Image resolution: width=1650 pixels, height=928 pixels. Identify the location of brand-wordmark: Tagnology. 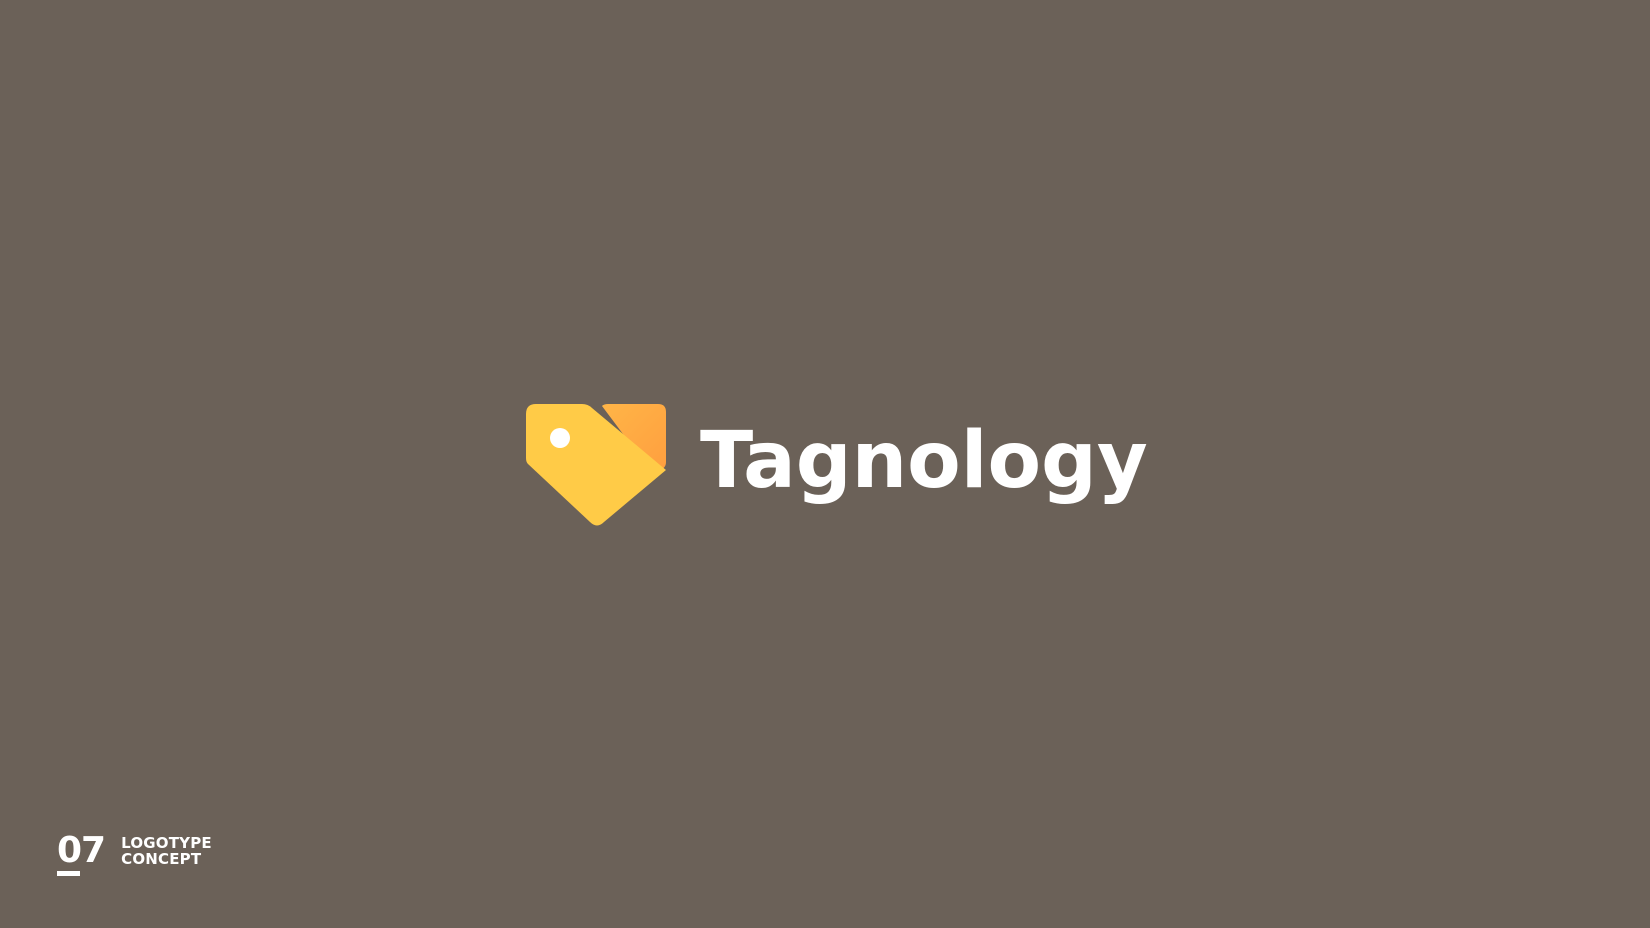
(924, 461).